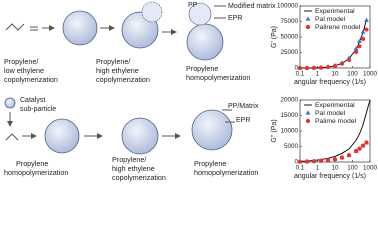 Image resolution: width=378 pixels, height=240 pixels. I want to click on y-tick-label: 100000, so click(288, 6).